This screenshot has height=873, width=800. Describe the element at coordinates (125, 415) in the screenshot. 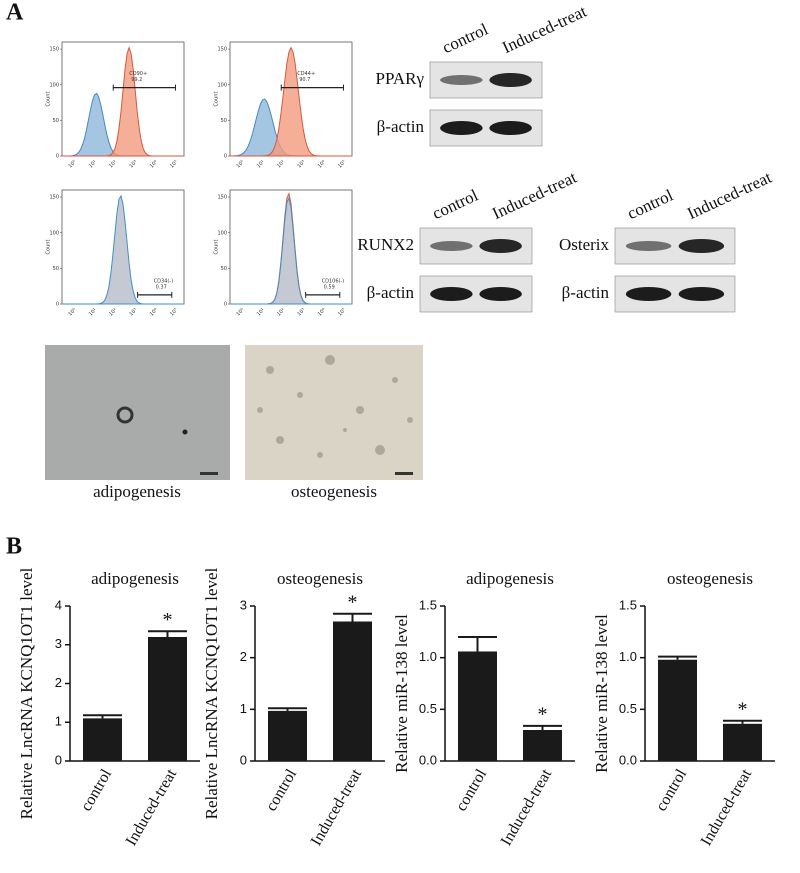

I see `cell` at that location.